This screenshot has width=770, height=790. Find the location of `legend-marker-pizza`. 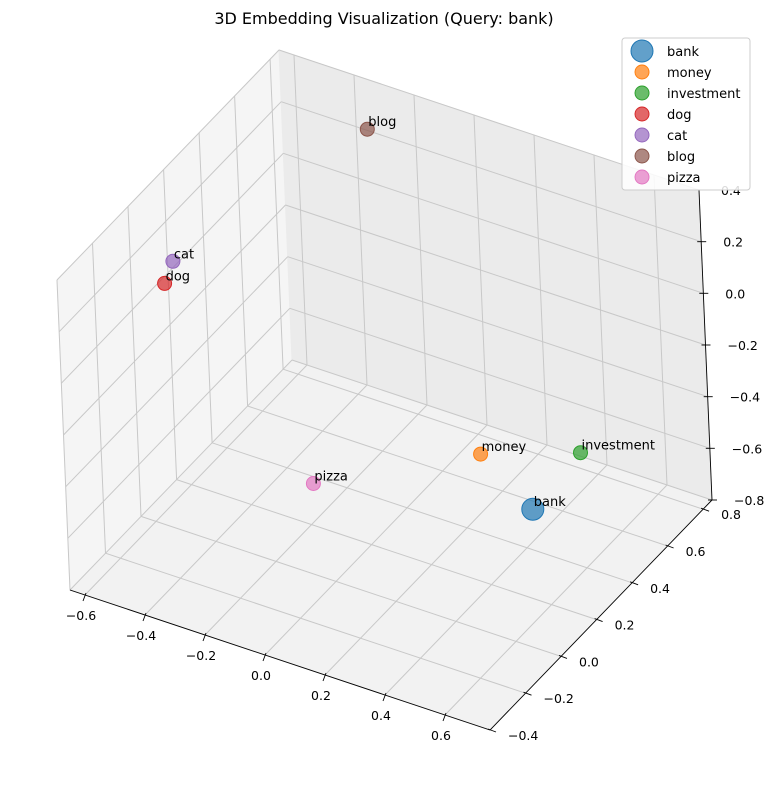

legend-marker-pizza is located at coordinates (642, 177).